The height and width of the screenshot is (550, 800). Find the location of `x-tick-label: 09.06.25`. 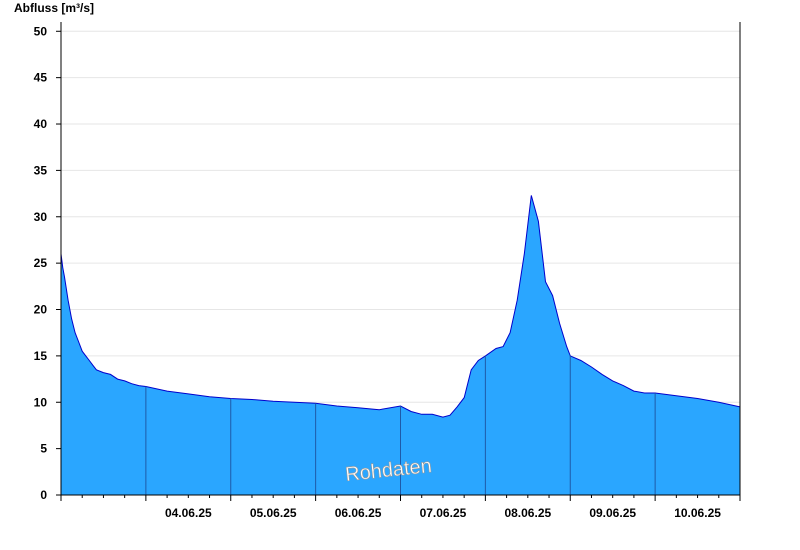

x-tick-label: 09.06.25 is located at coordinates (612, 513).